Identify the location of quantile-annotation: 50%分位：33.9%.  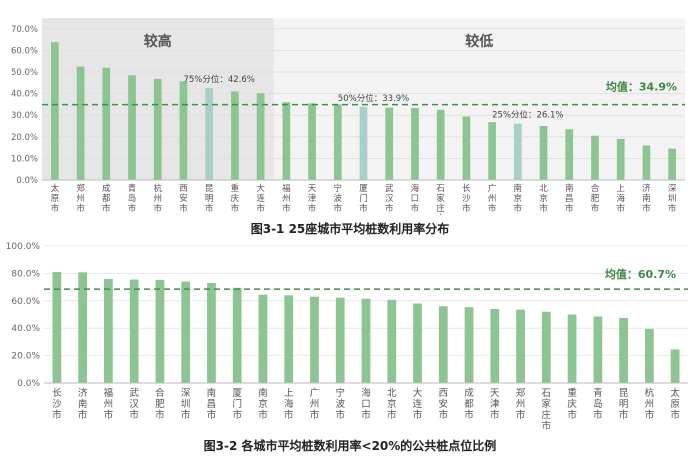
(373, 98).